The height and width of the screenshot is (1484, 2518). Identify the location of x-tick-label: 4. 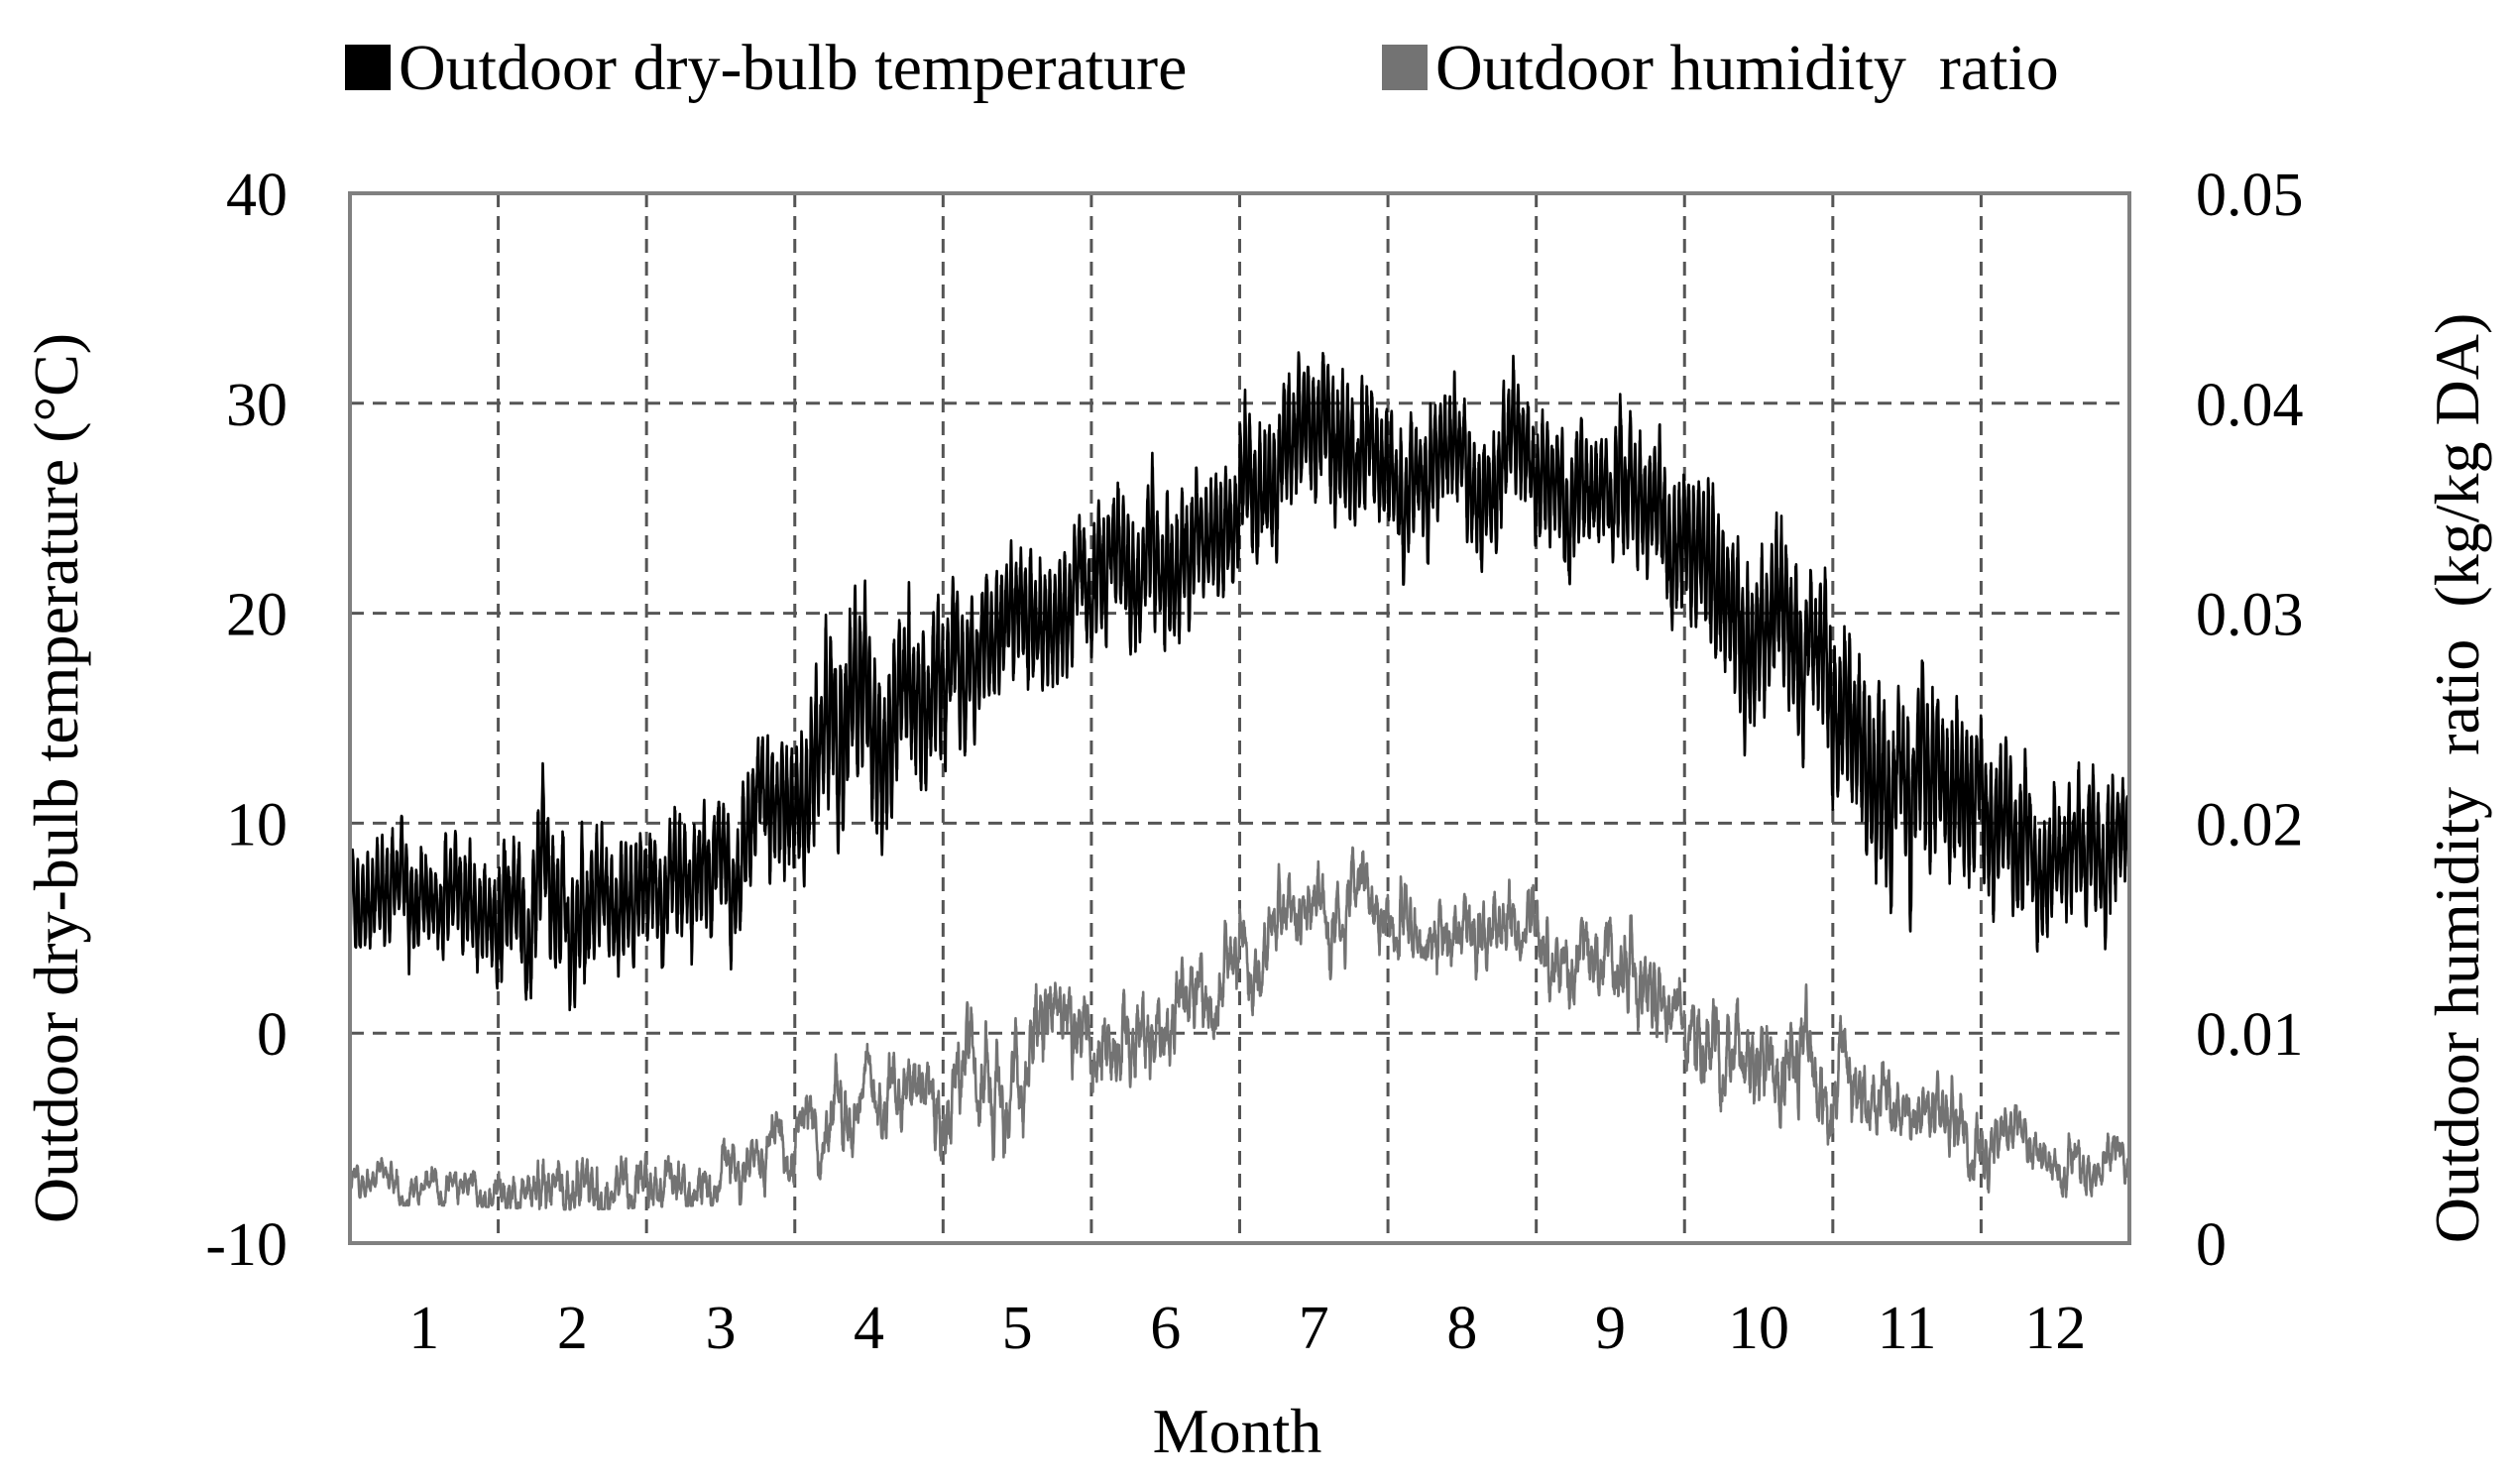
(869, 1328).